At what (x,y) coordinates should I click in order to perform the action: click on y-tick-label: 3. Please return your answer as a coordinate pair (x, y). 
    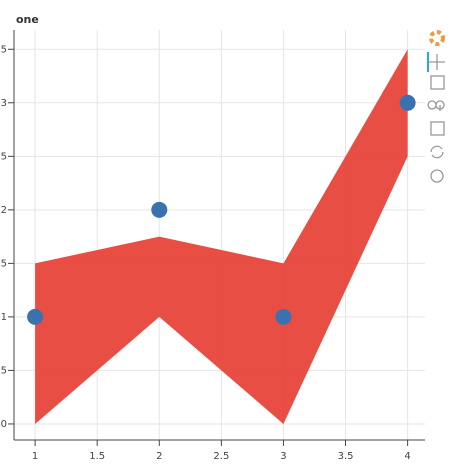
    Looking at the image, I should click on (4, 103).